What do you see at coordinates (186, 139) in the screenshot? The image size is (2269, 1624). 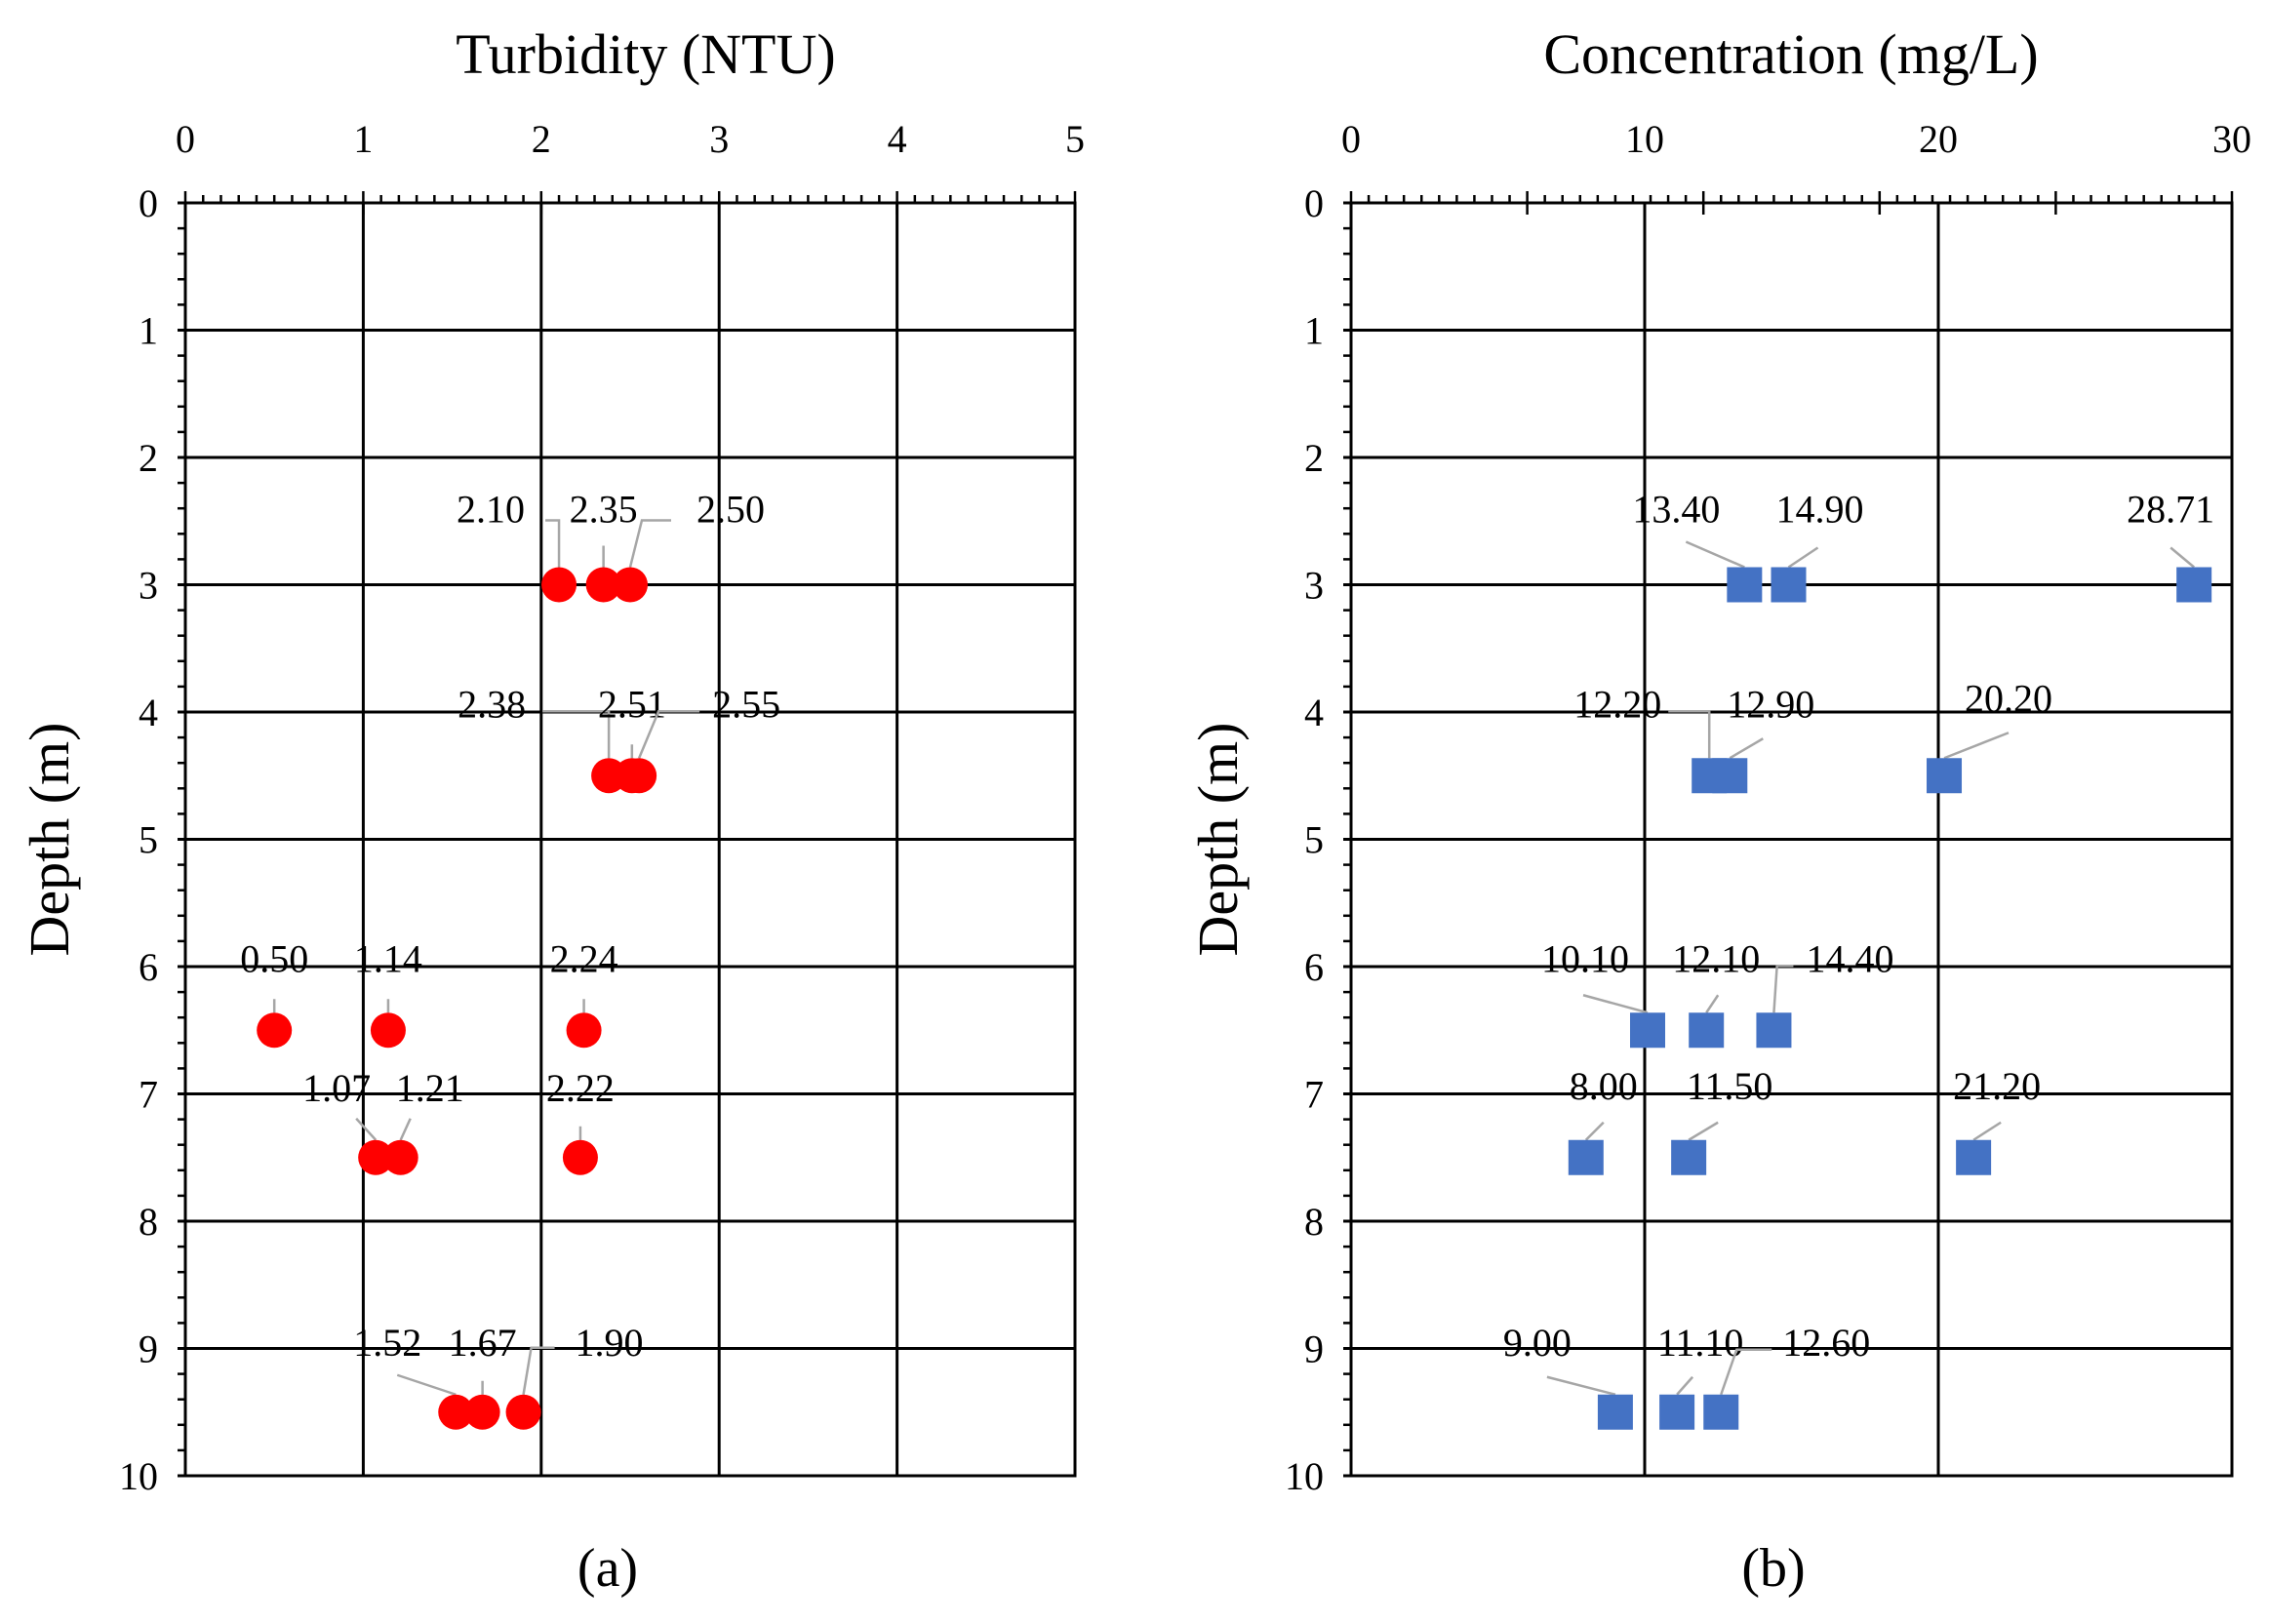 I see `x-tick-label: 0` at bounding box center [186, 139].